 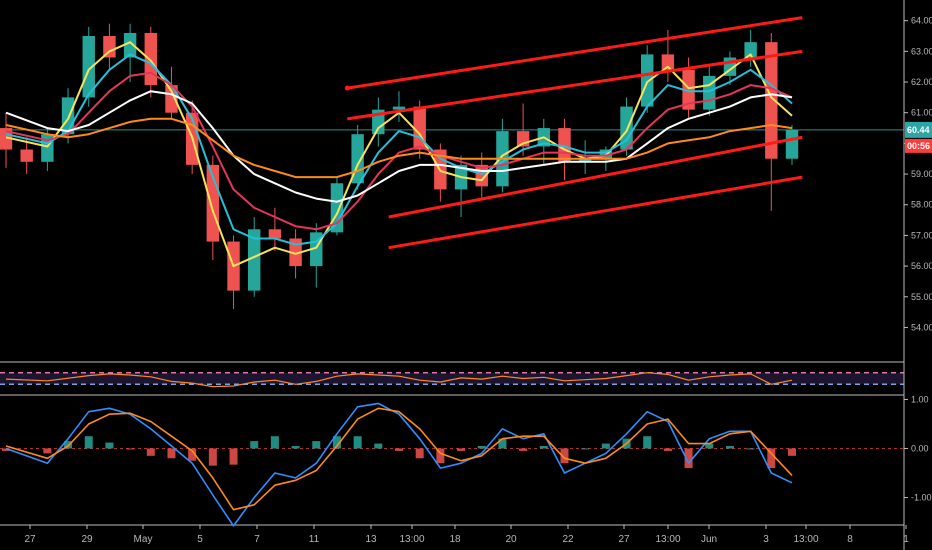 I want to click on channel-anchor-point, so click(x=347, y=88).